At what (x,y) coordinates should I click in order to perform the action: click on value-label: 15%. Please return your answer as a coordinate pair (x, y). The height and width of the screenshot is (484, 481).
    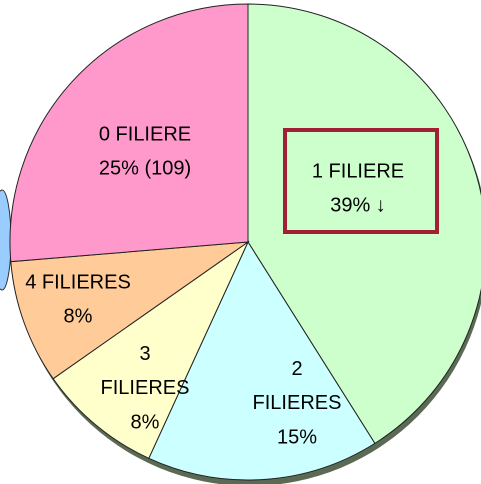
    Looking at the image, I should click on (297, 437).